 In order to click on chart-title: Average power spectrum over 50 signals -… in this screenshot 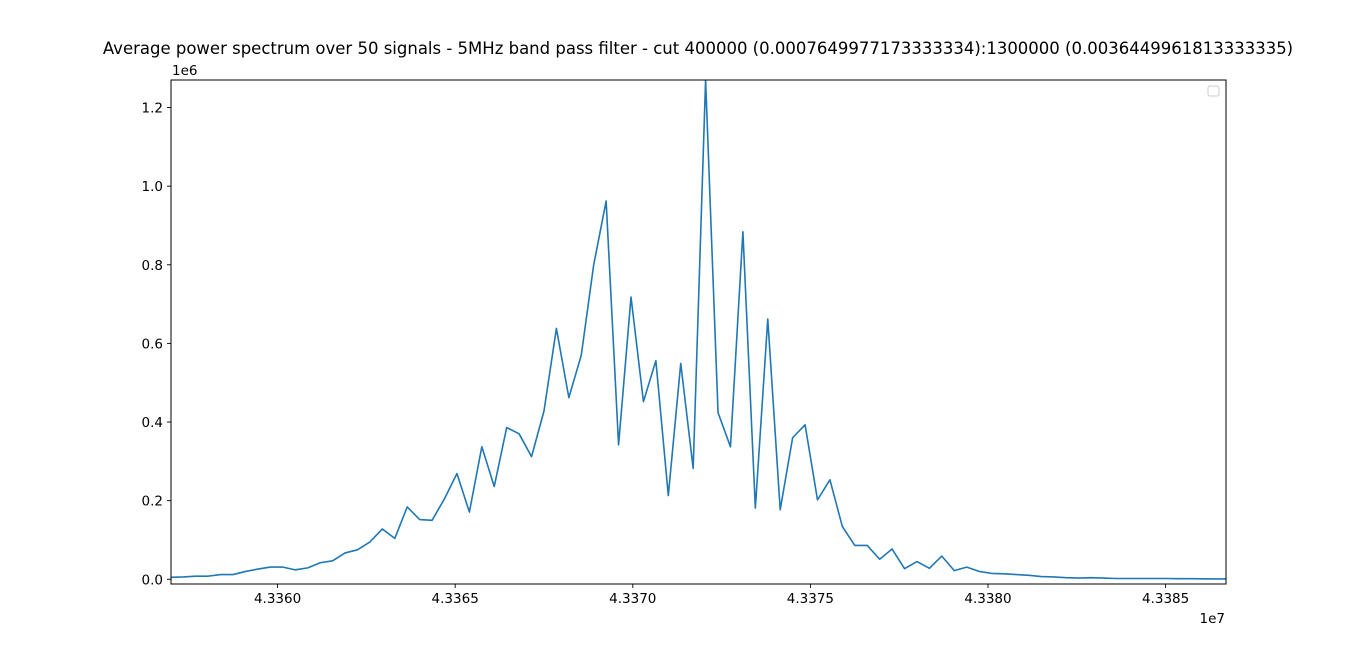, I will do `click(698, 48)`.